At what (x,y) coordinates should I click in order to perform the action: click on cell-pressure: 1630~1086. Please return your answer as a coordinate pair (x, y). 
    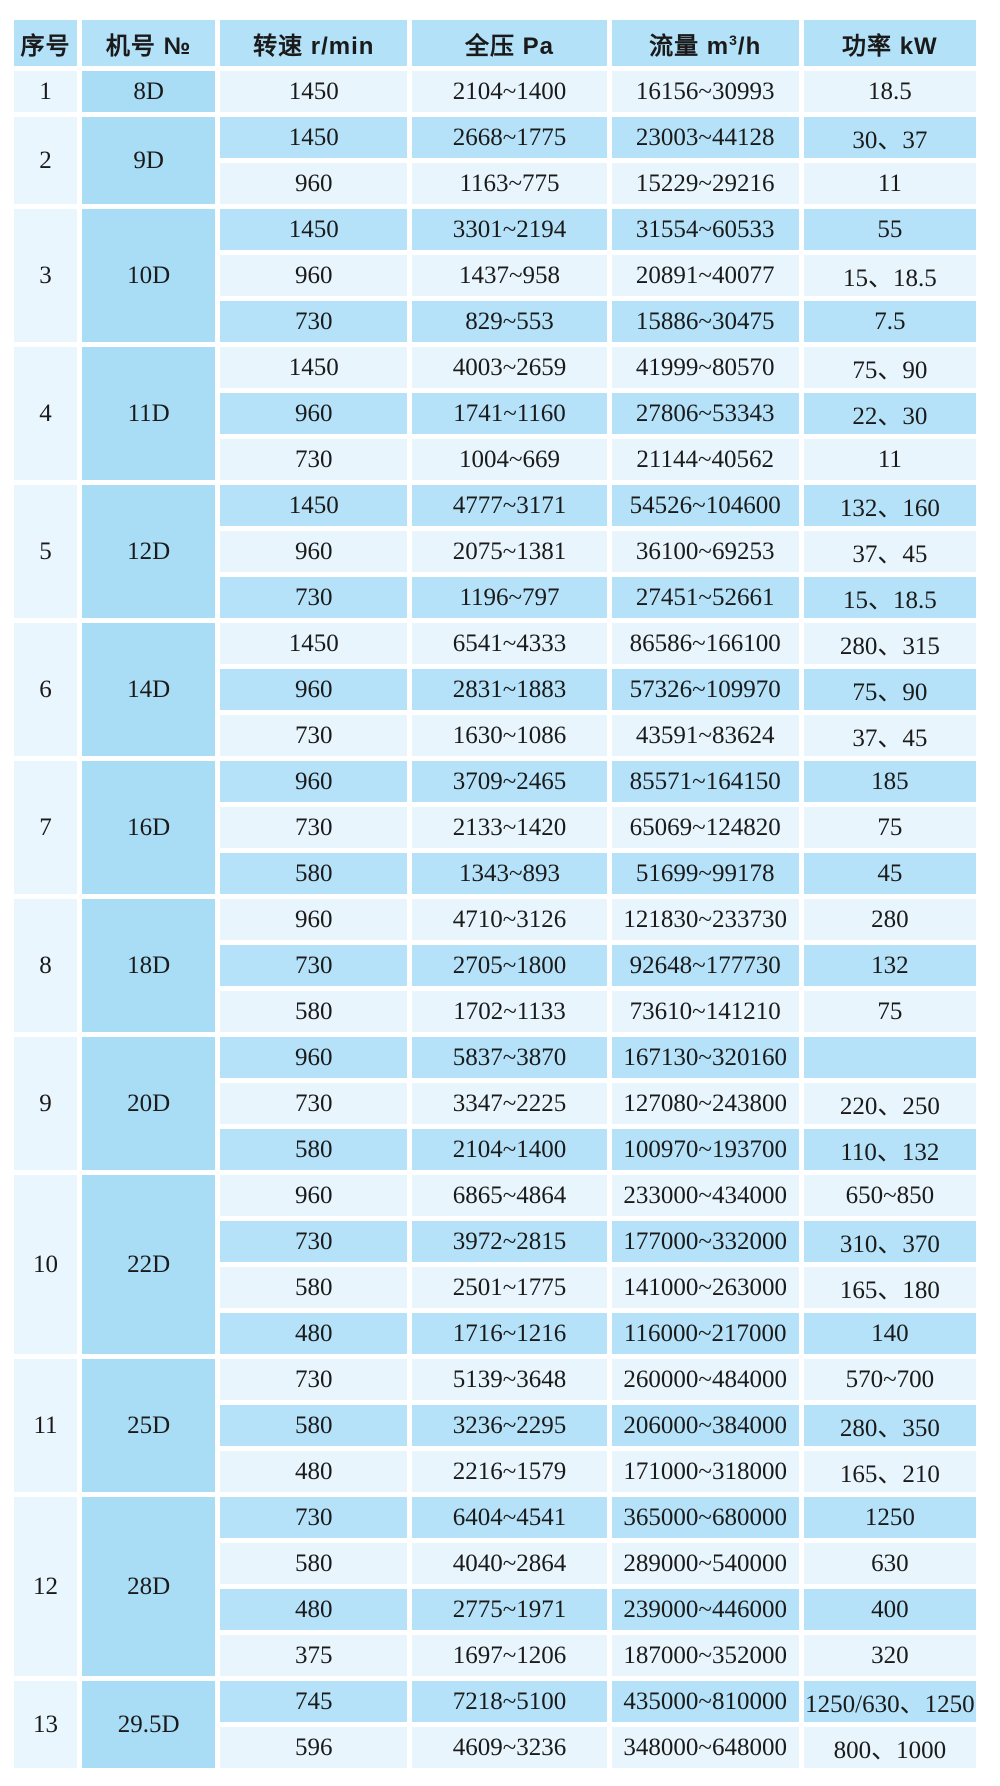
    Looking at the image, I should click on (509, 735).